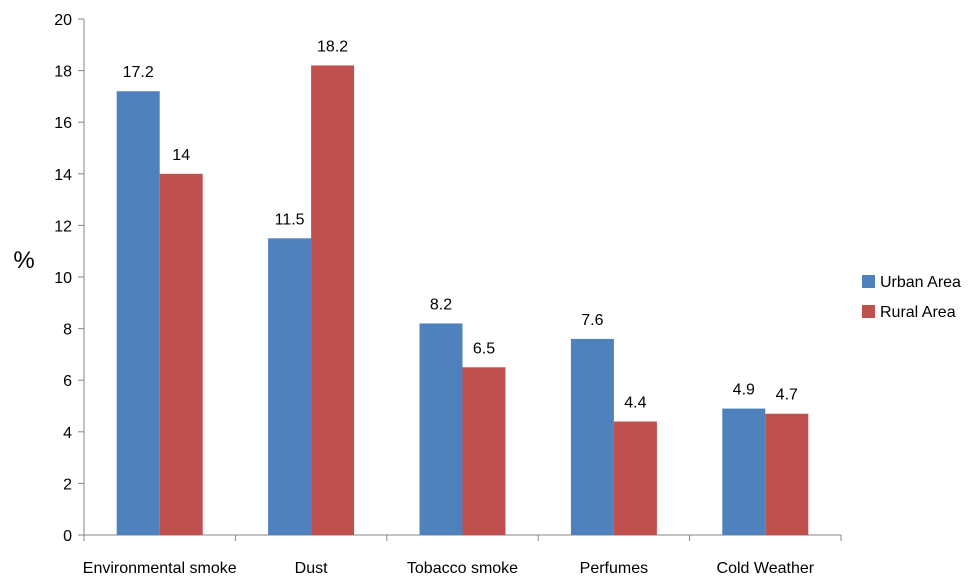  What do you see at coordinates (63, 123) in the screenshot?
I see `y-tick-label: 16` at bounding box center [63, 123].